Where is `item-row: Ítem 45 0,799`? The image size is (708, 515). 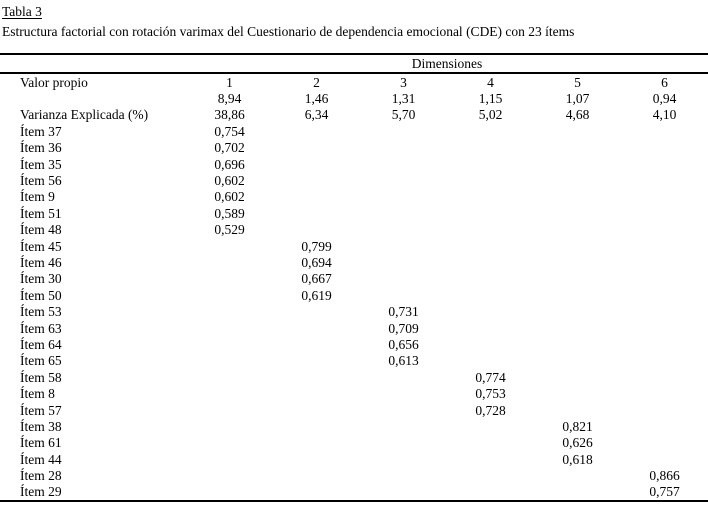
item-row: Ítem 45 0,799 is located at coordinates (354, 246).